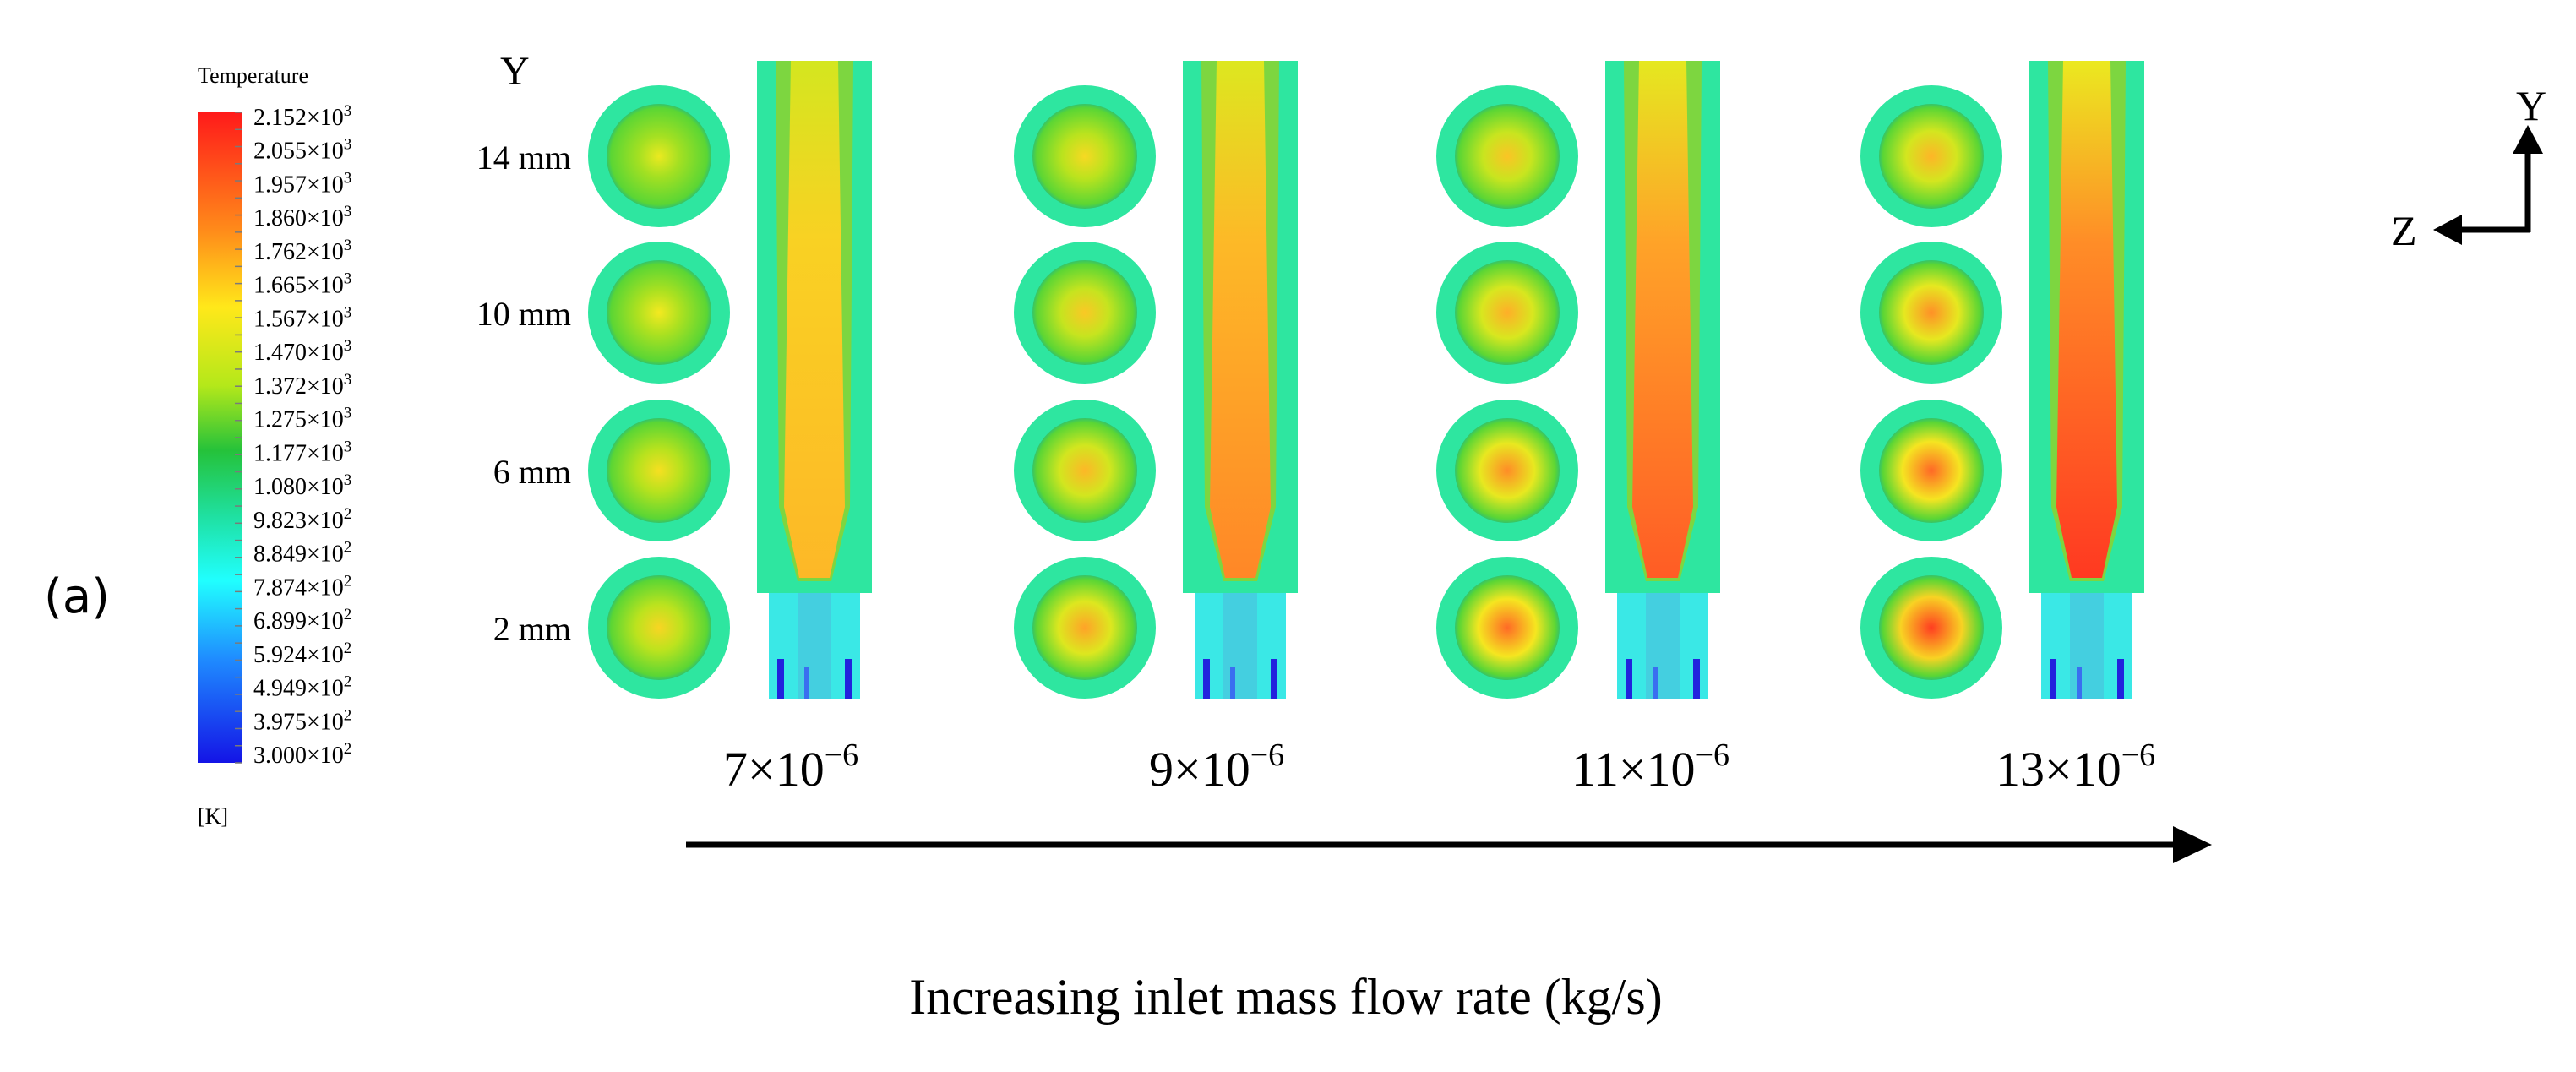 The width and height of the screenshot is (2576, 1072). I want to click on height-label: 10 mm, so click(524, 314).